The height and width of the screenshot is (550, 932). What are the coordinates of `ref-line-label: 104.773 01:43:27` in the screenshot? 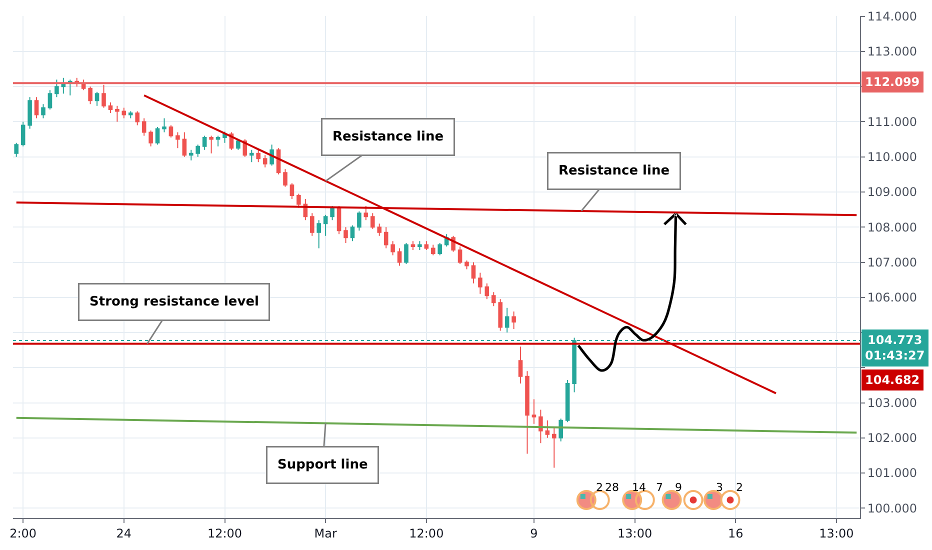 It's located at (895, 348).